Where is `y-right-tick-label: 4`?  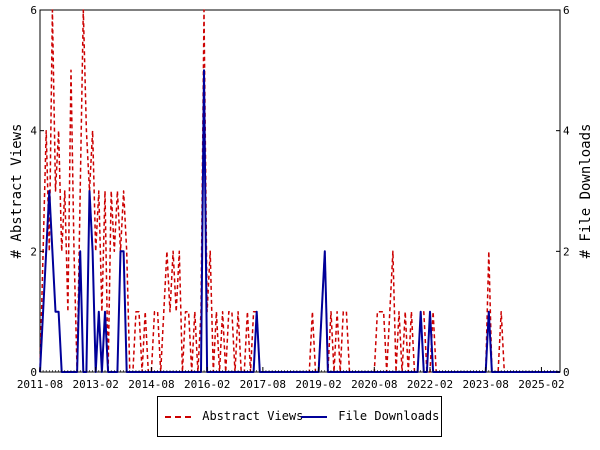
y-right-tick-label: 4 is located at coordinates (566, 131).